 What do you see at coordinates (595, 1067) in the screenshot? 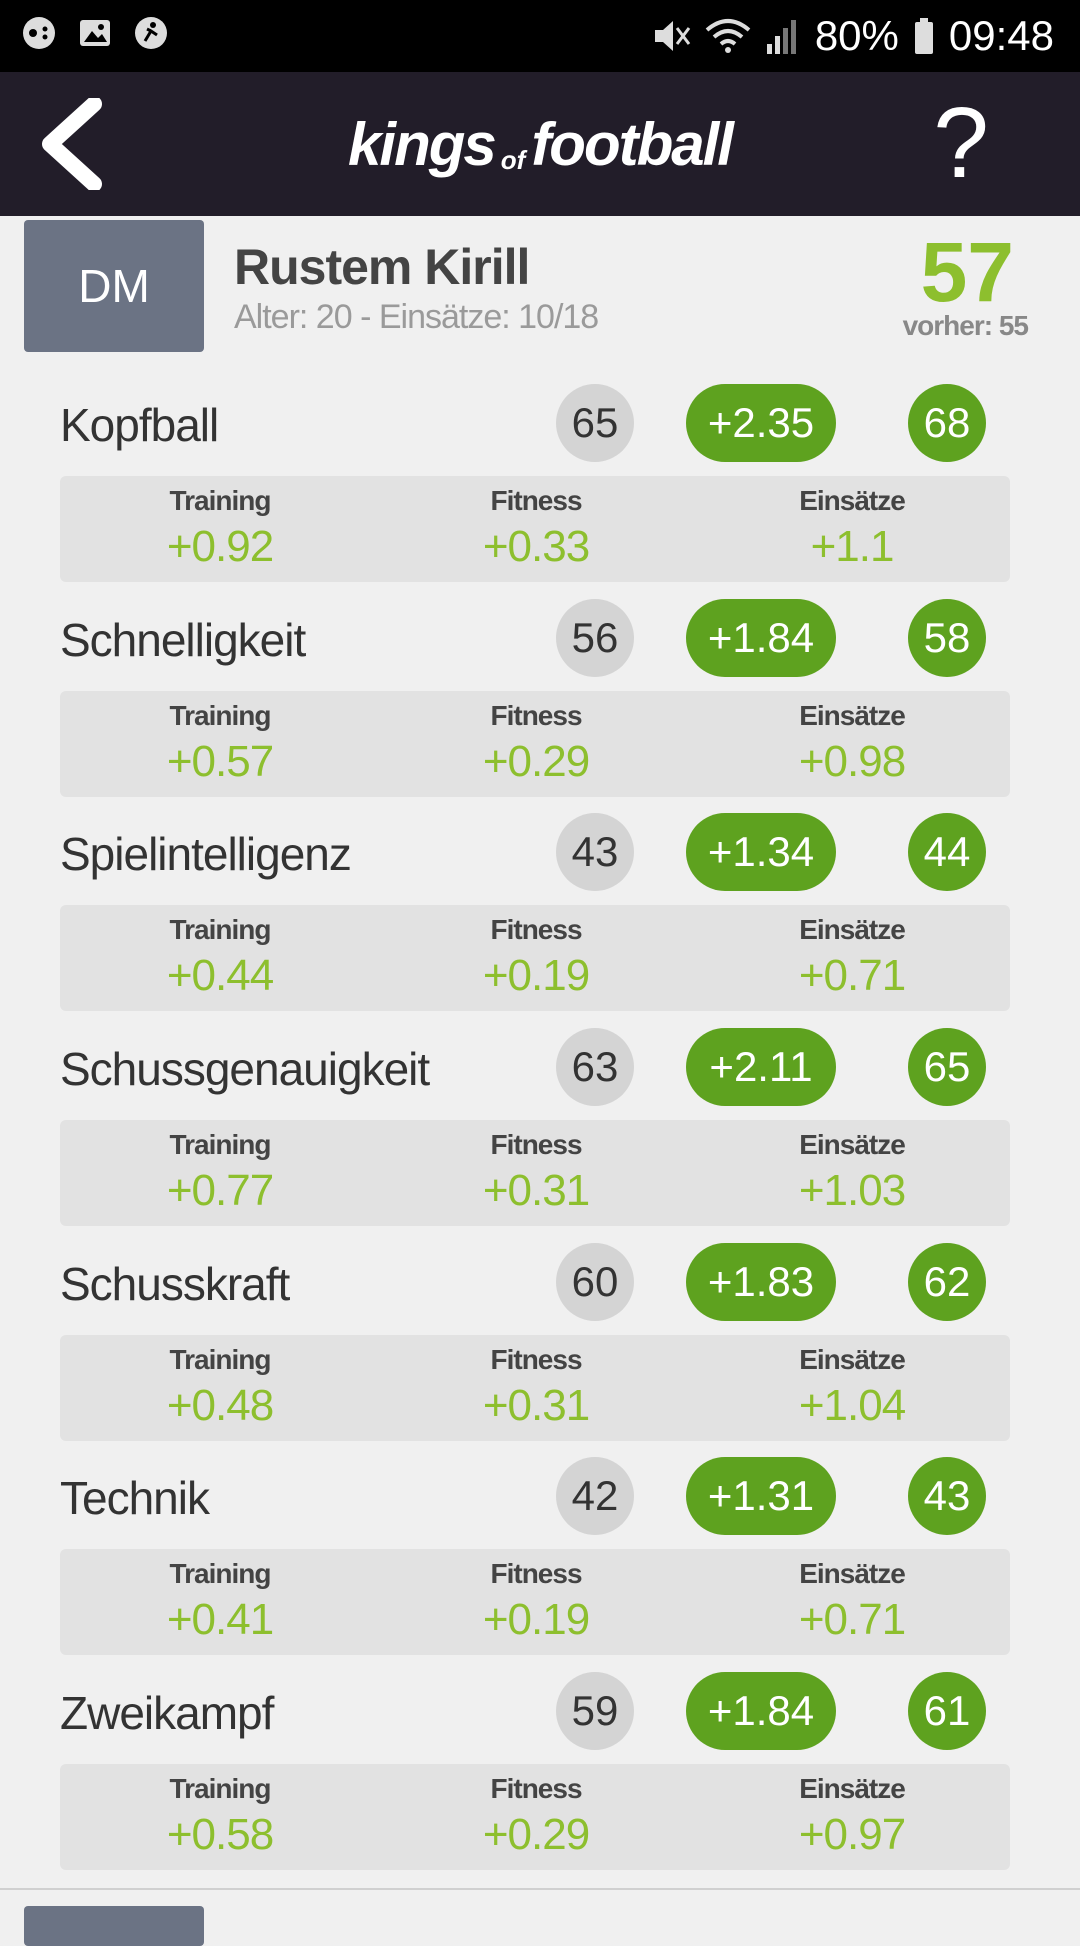
I see `old-value-badge: 63` at bounding box center [595, 1067].